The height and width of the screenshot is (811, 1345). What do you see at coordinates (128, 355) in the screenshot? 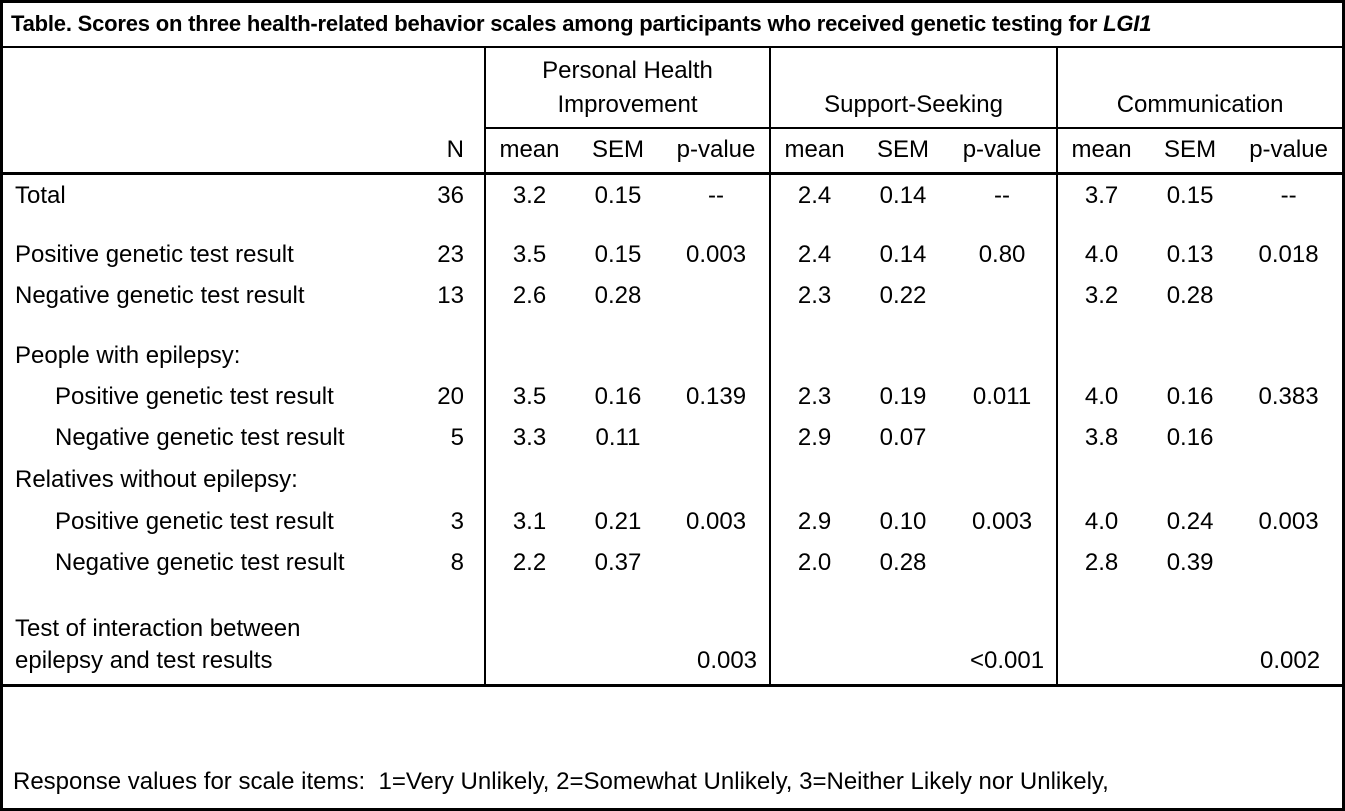
I see `section-label: People with epilepsy:` at bounding box center [128, 355].